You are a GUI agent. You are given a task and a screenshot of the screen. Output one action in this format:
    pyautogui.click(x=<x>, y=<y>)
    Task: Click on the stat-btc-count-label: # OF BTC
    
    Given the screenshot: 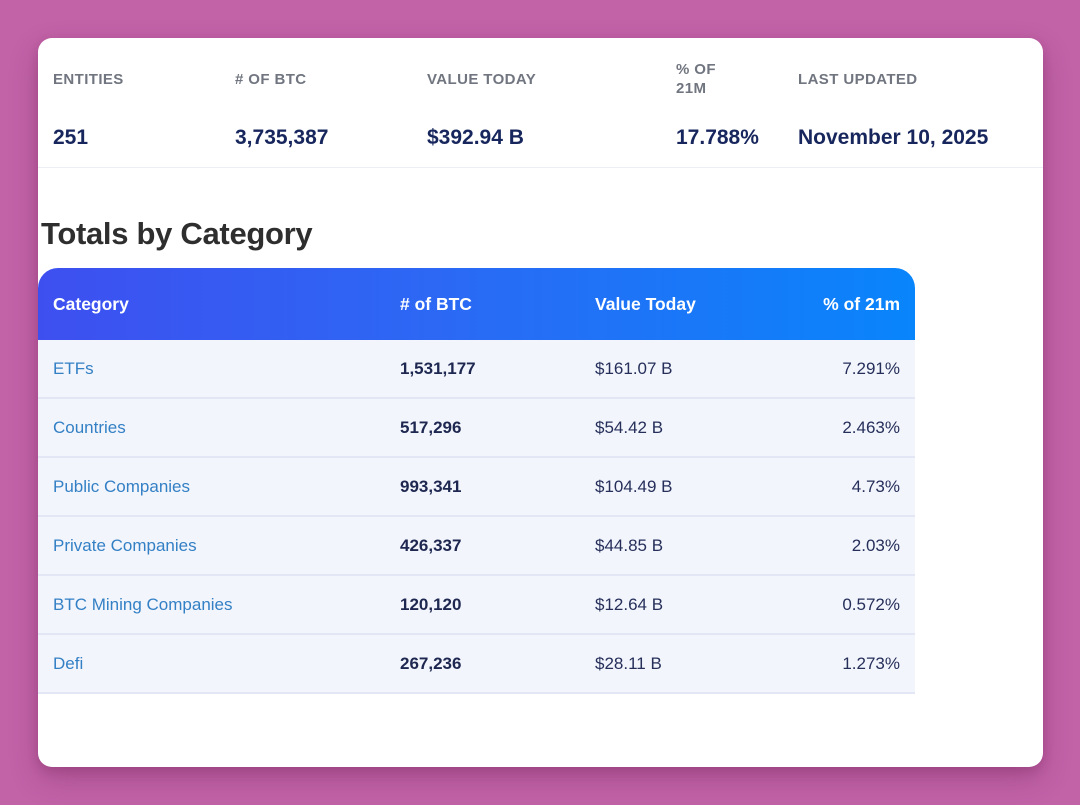 What is the action you would take?
    pyautogui.click(x=271, y=79)
    